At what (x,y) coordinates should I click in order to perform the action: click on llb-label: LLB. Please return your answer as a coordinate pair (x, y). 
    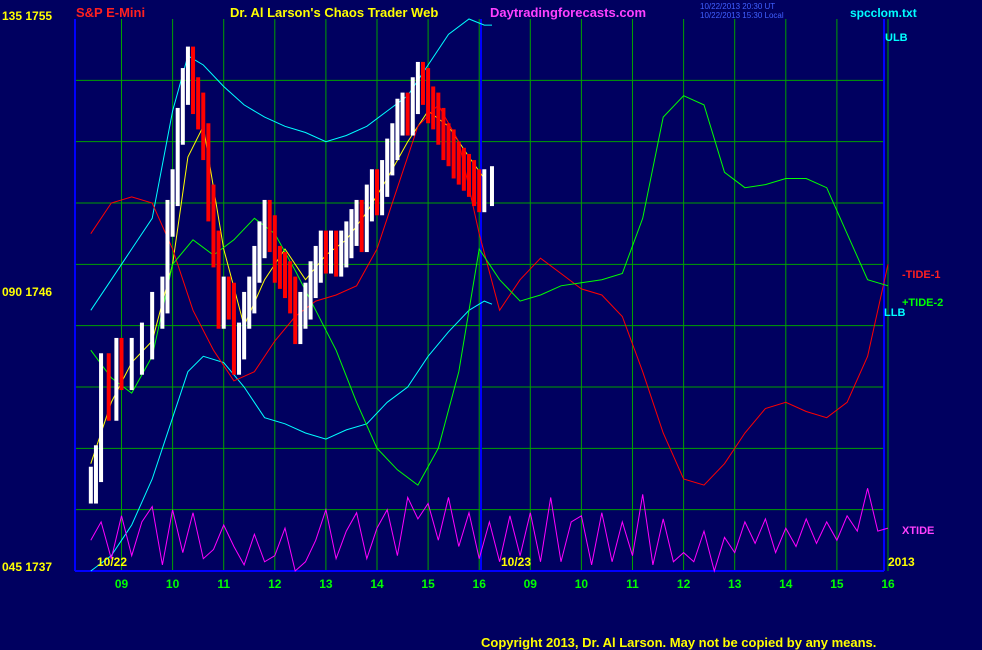
    Looking at the image, I should click on (894, 313).